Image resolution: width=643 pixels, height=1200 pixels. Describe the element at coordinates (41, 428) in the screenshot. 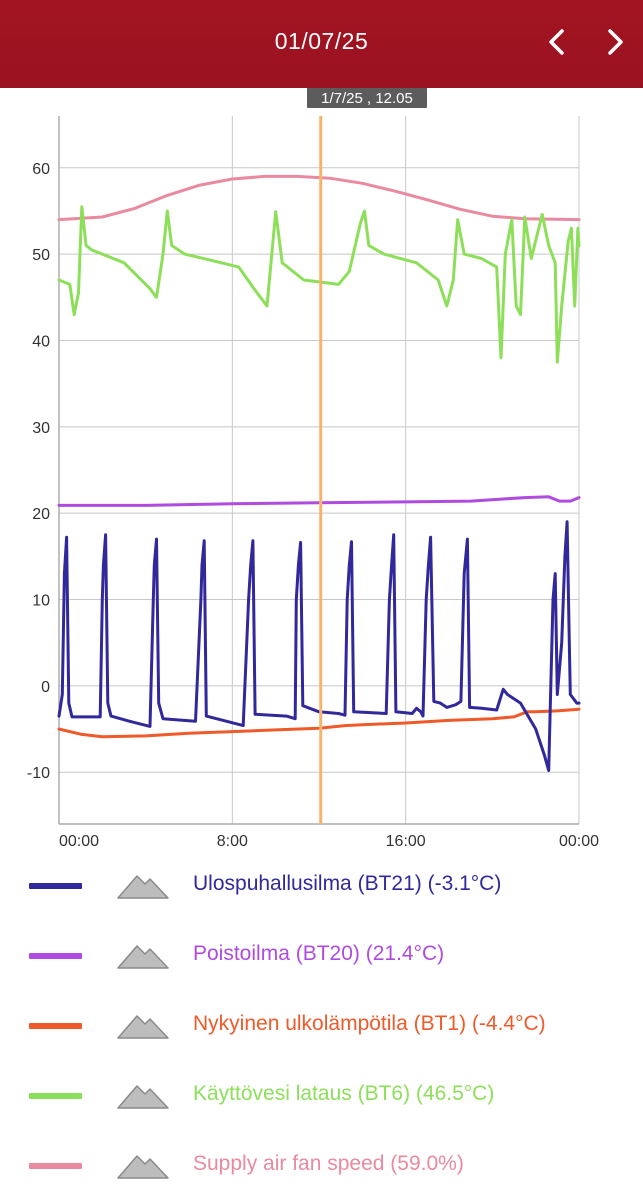

I see `y-tick-label: 30` at that location.